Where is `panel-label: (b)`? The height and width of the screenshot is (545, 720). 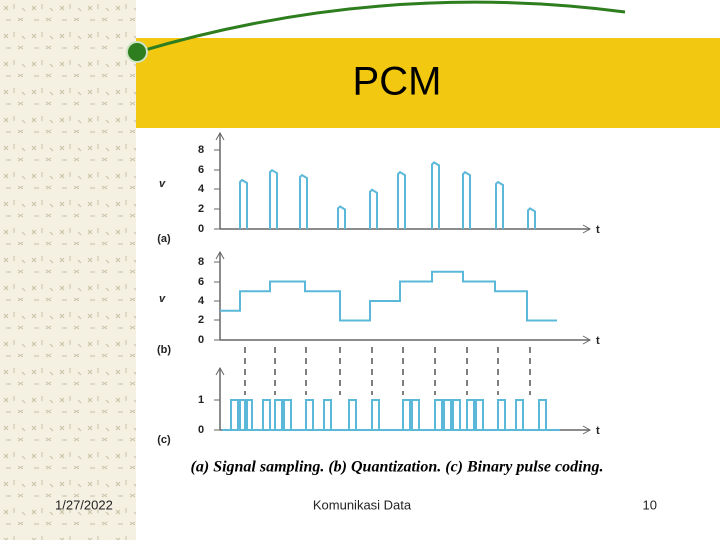 panel-label: (b) is located at coordinates (164, 350).